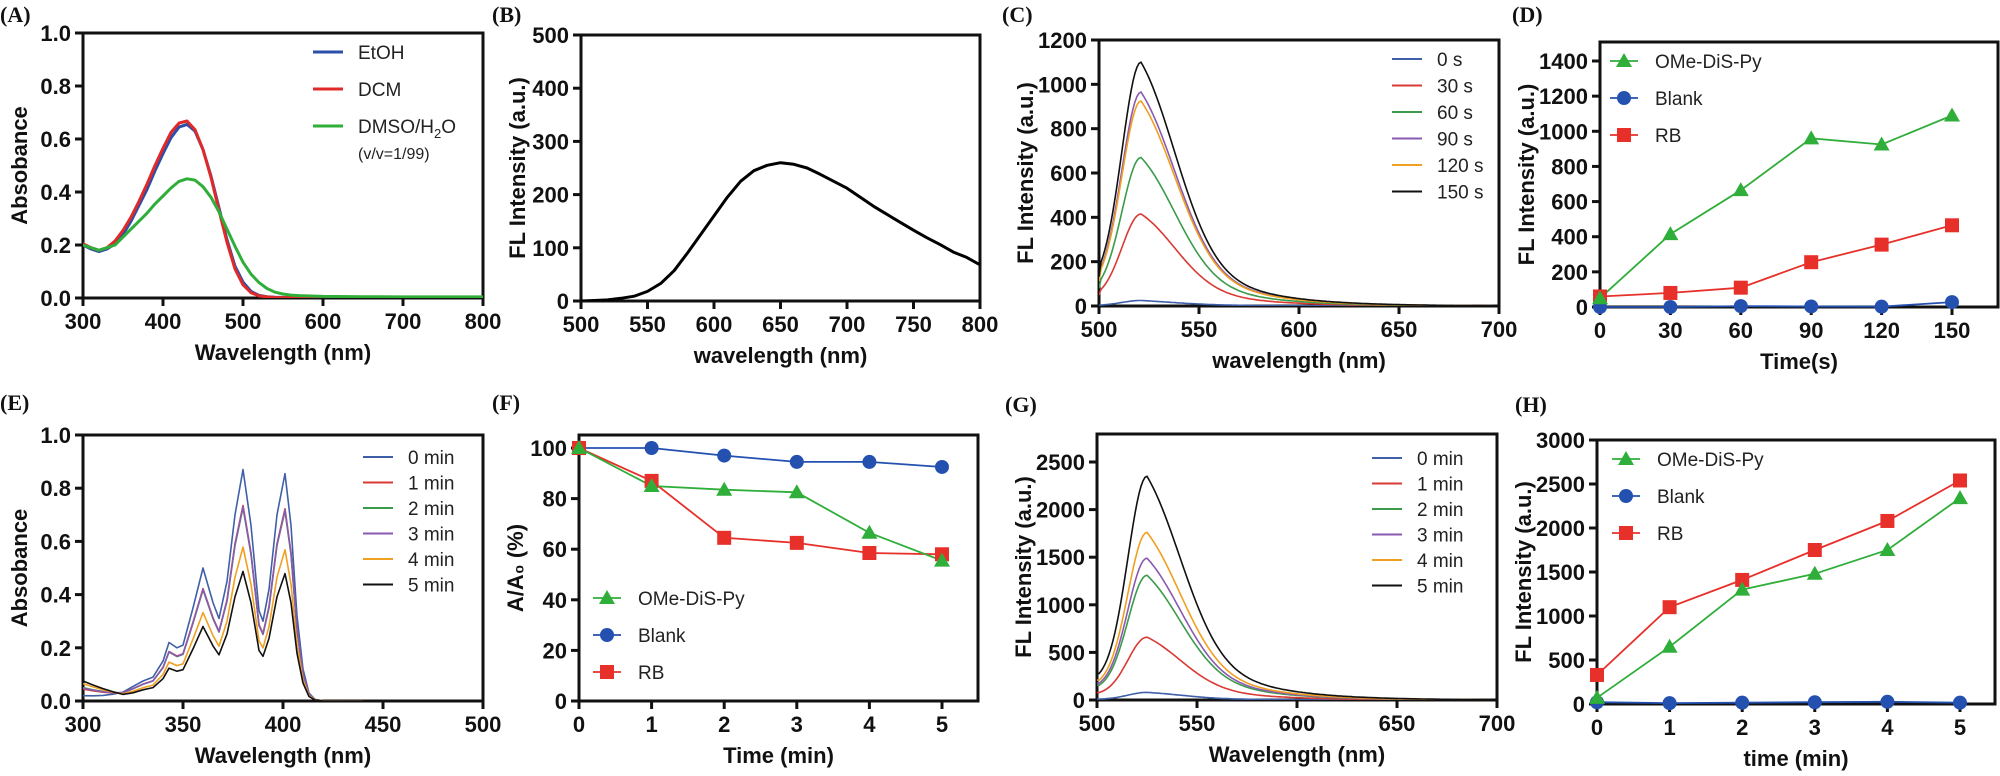 This screenshot has height=776, width=2000. I want to click on series-line-60-s, so click(1299, 231).